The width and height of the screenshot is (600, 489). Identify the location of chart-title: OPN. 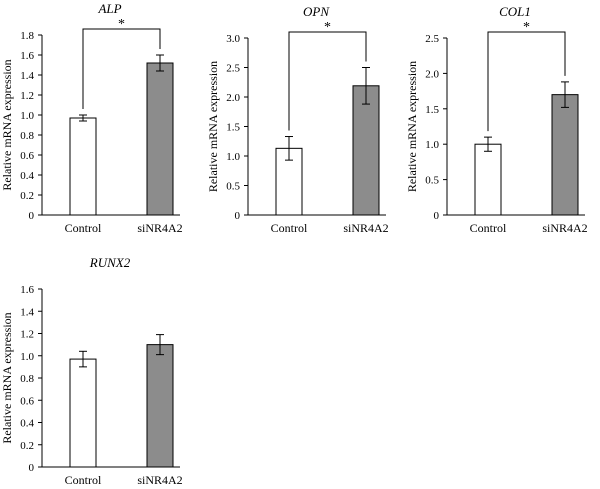
(316, 11).